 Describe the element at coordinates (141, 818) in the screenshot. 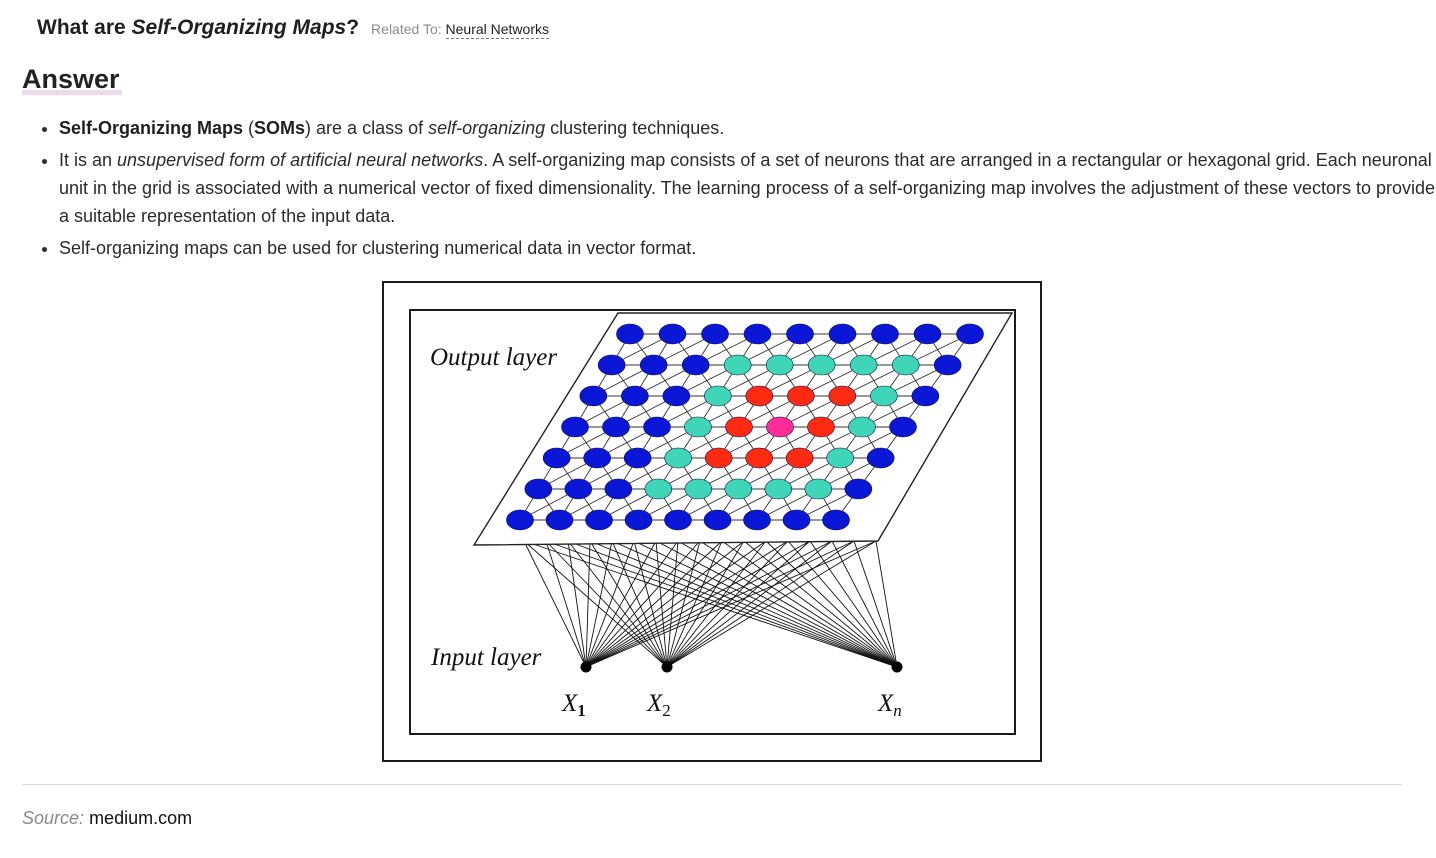

I see `source-value: medium.com` at that location.